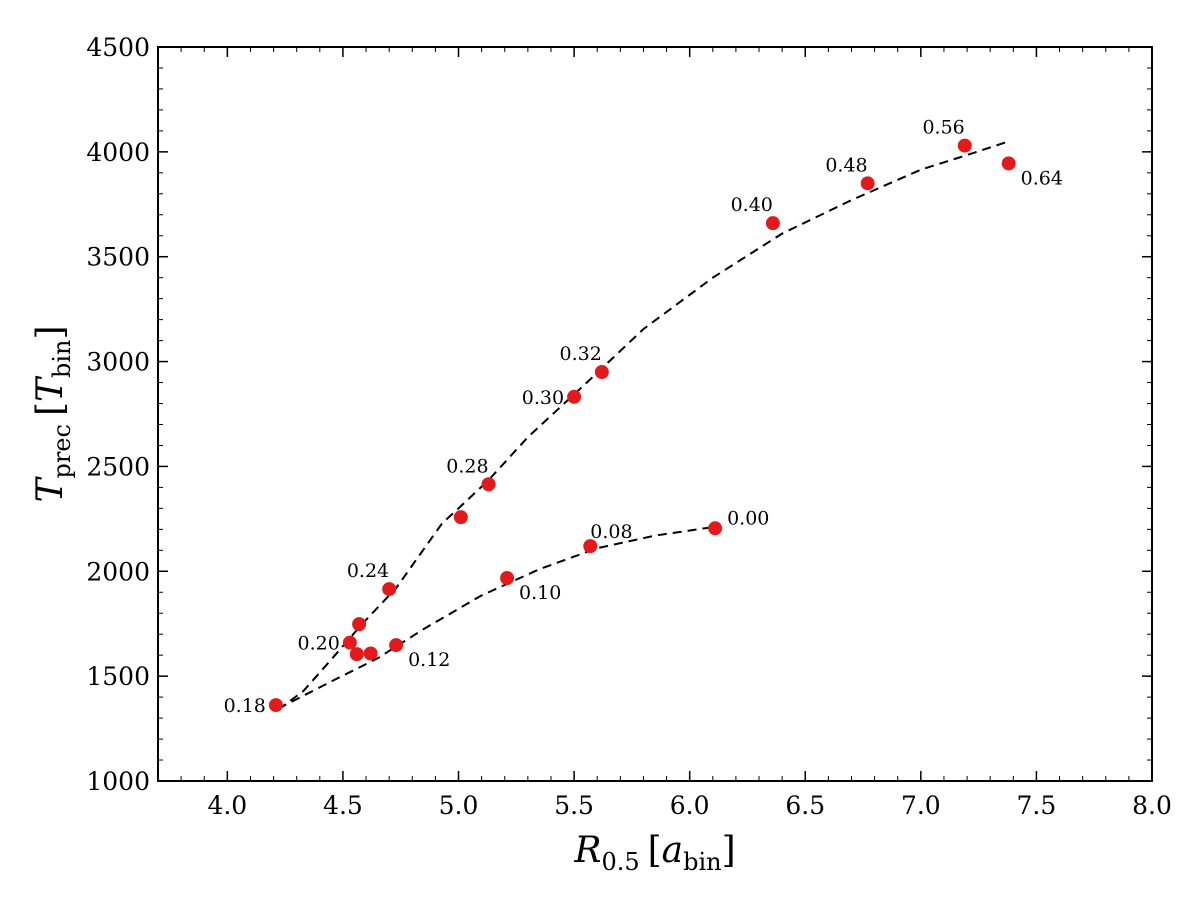 The width and height of the screenshot is (1200, 907). Describe the element at coordinates (846, 165) in the screenshot. I see `point-label: 0.48` at that location.